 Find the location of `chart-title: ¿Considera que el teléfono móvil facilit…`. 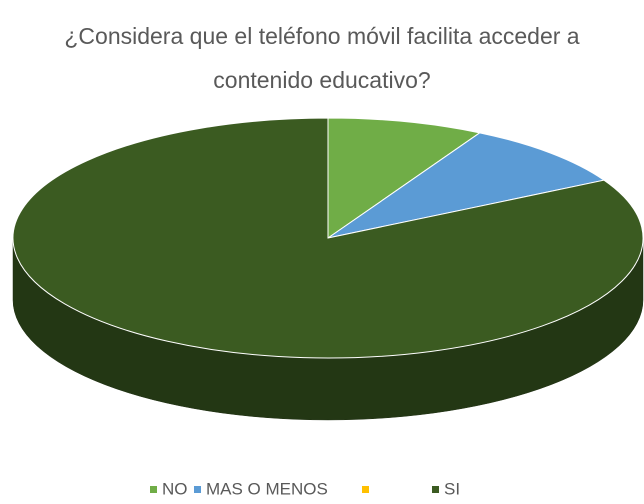

chart-title: ¿Considera que el teléfono móvil facilit… is located at coordinates (322, 58).